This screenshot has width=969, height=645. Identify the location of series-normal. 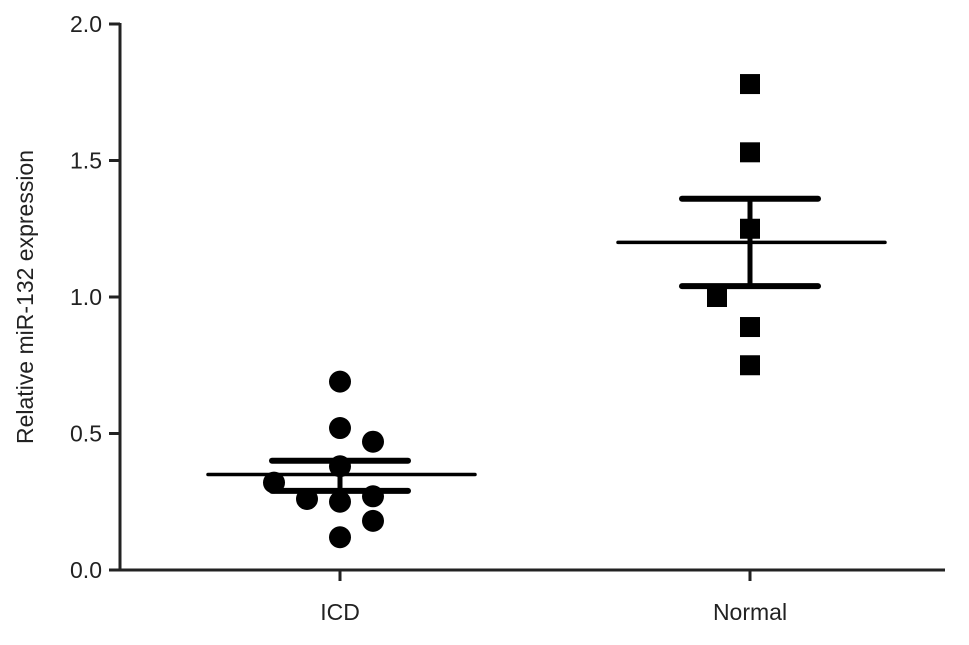
(751, 225).